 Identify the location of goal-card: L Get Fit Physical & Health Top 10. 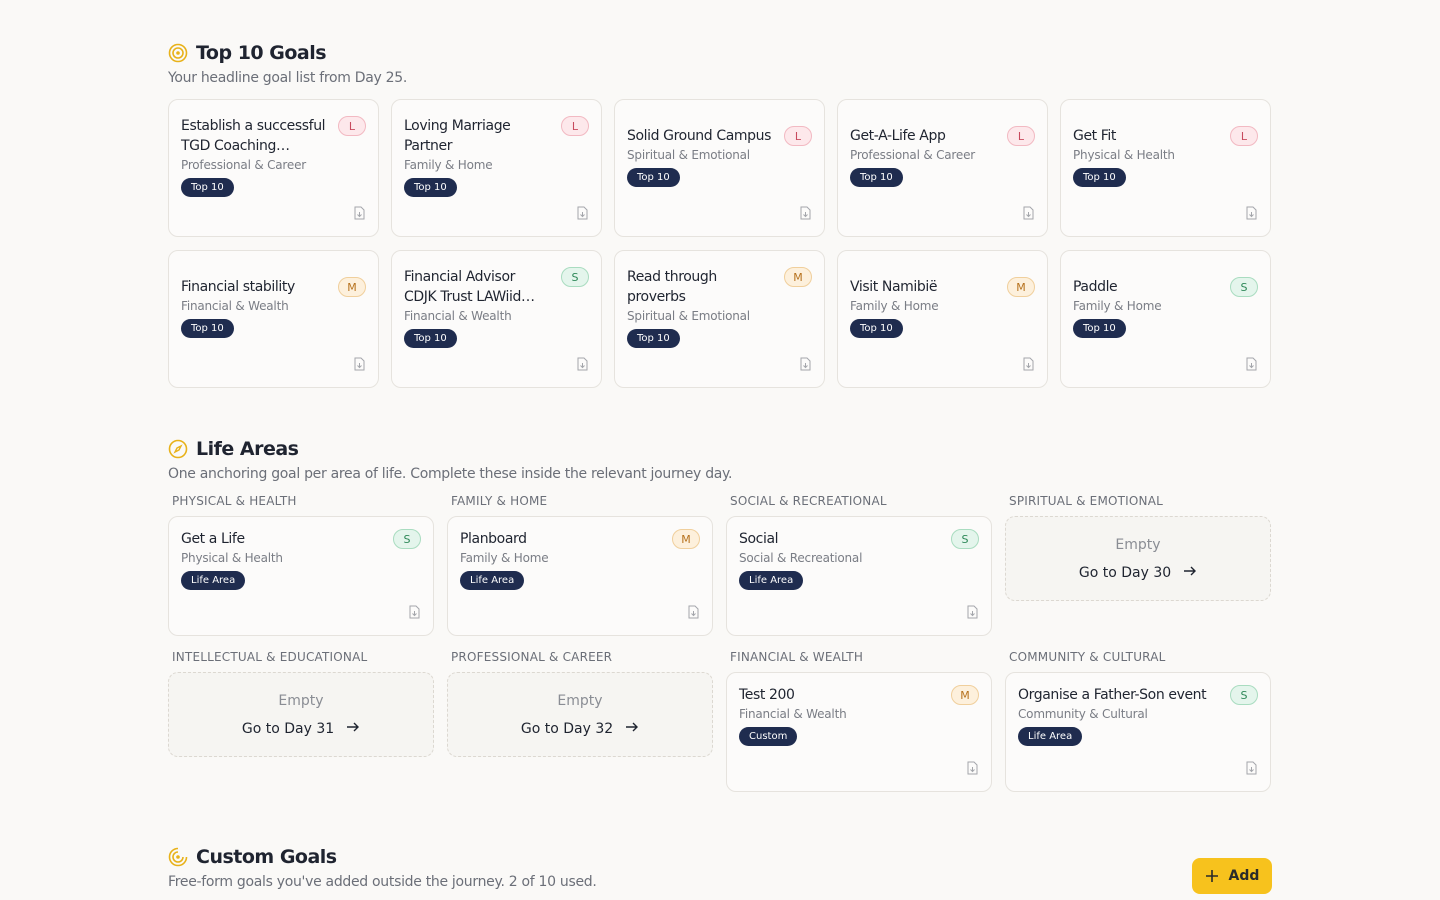
(1165, 168).